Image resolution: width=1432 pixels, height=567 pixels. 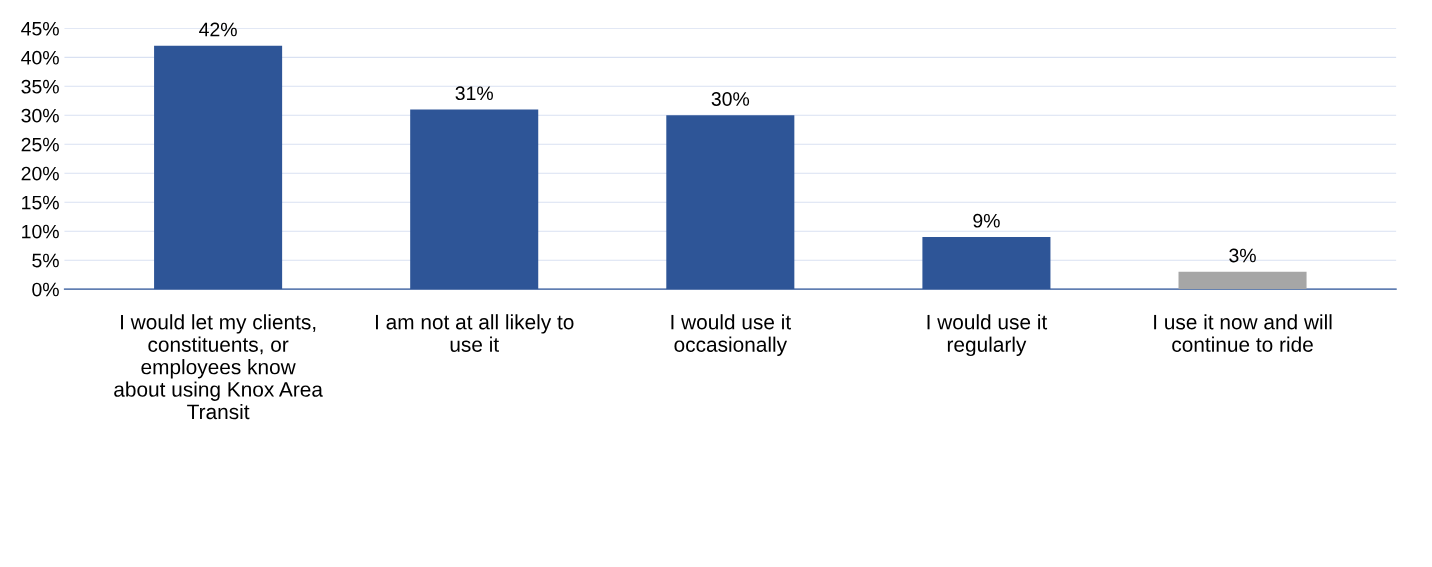 I want to click on data-label: 3%, so click(x=1242, y=255).